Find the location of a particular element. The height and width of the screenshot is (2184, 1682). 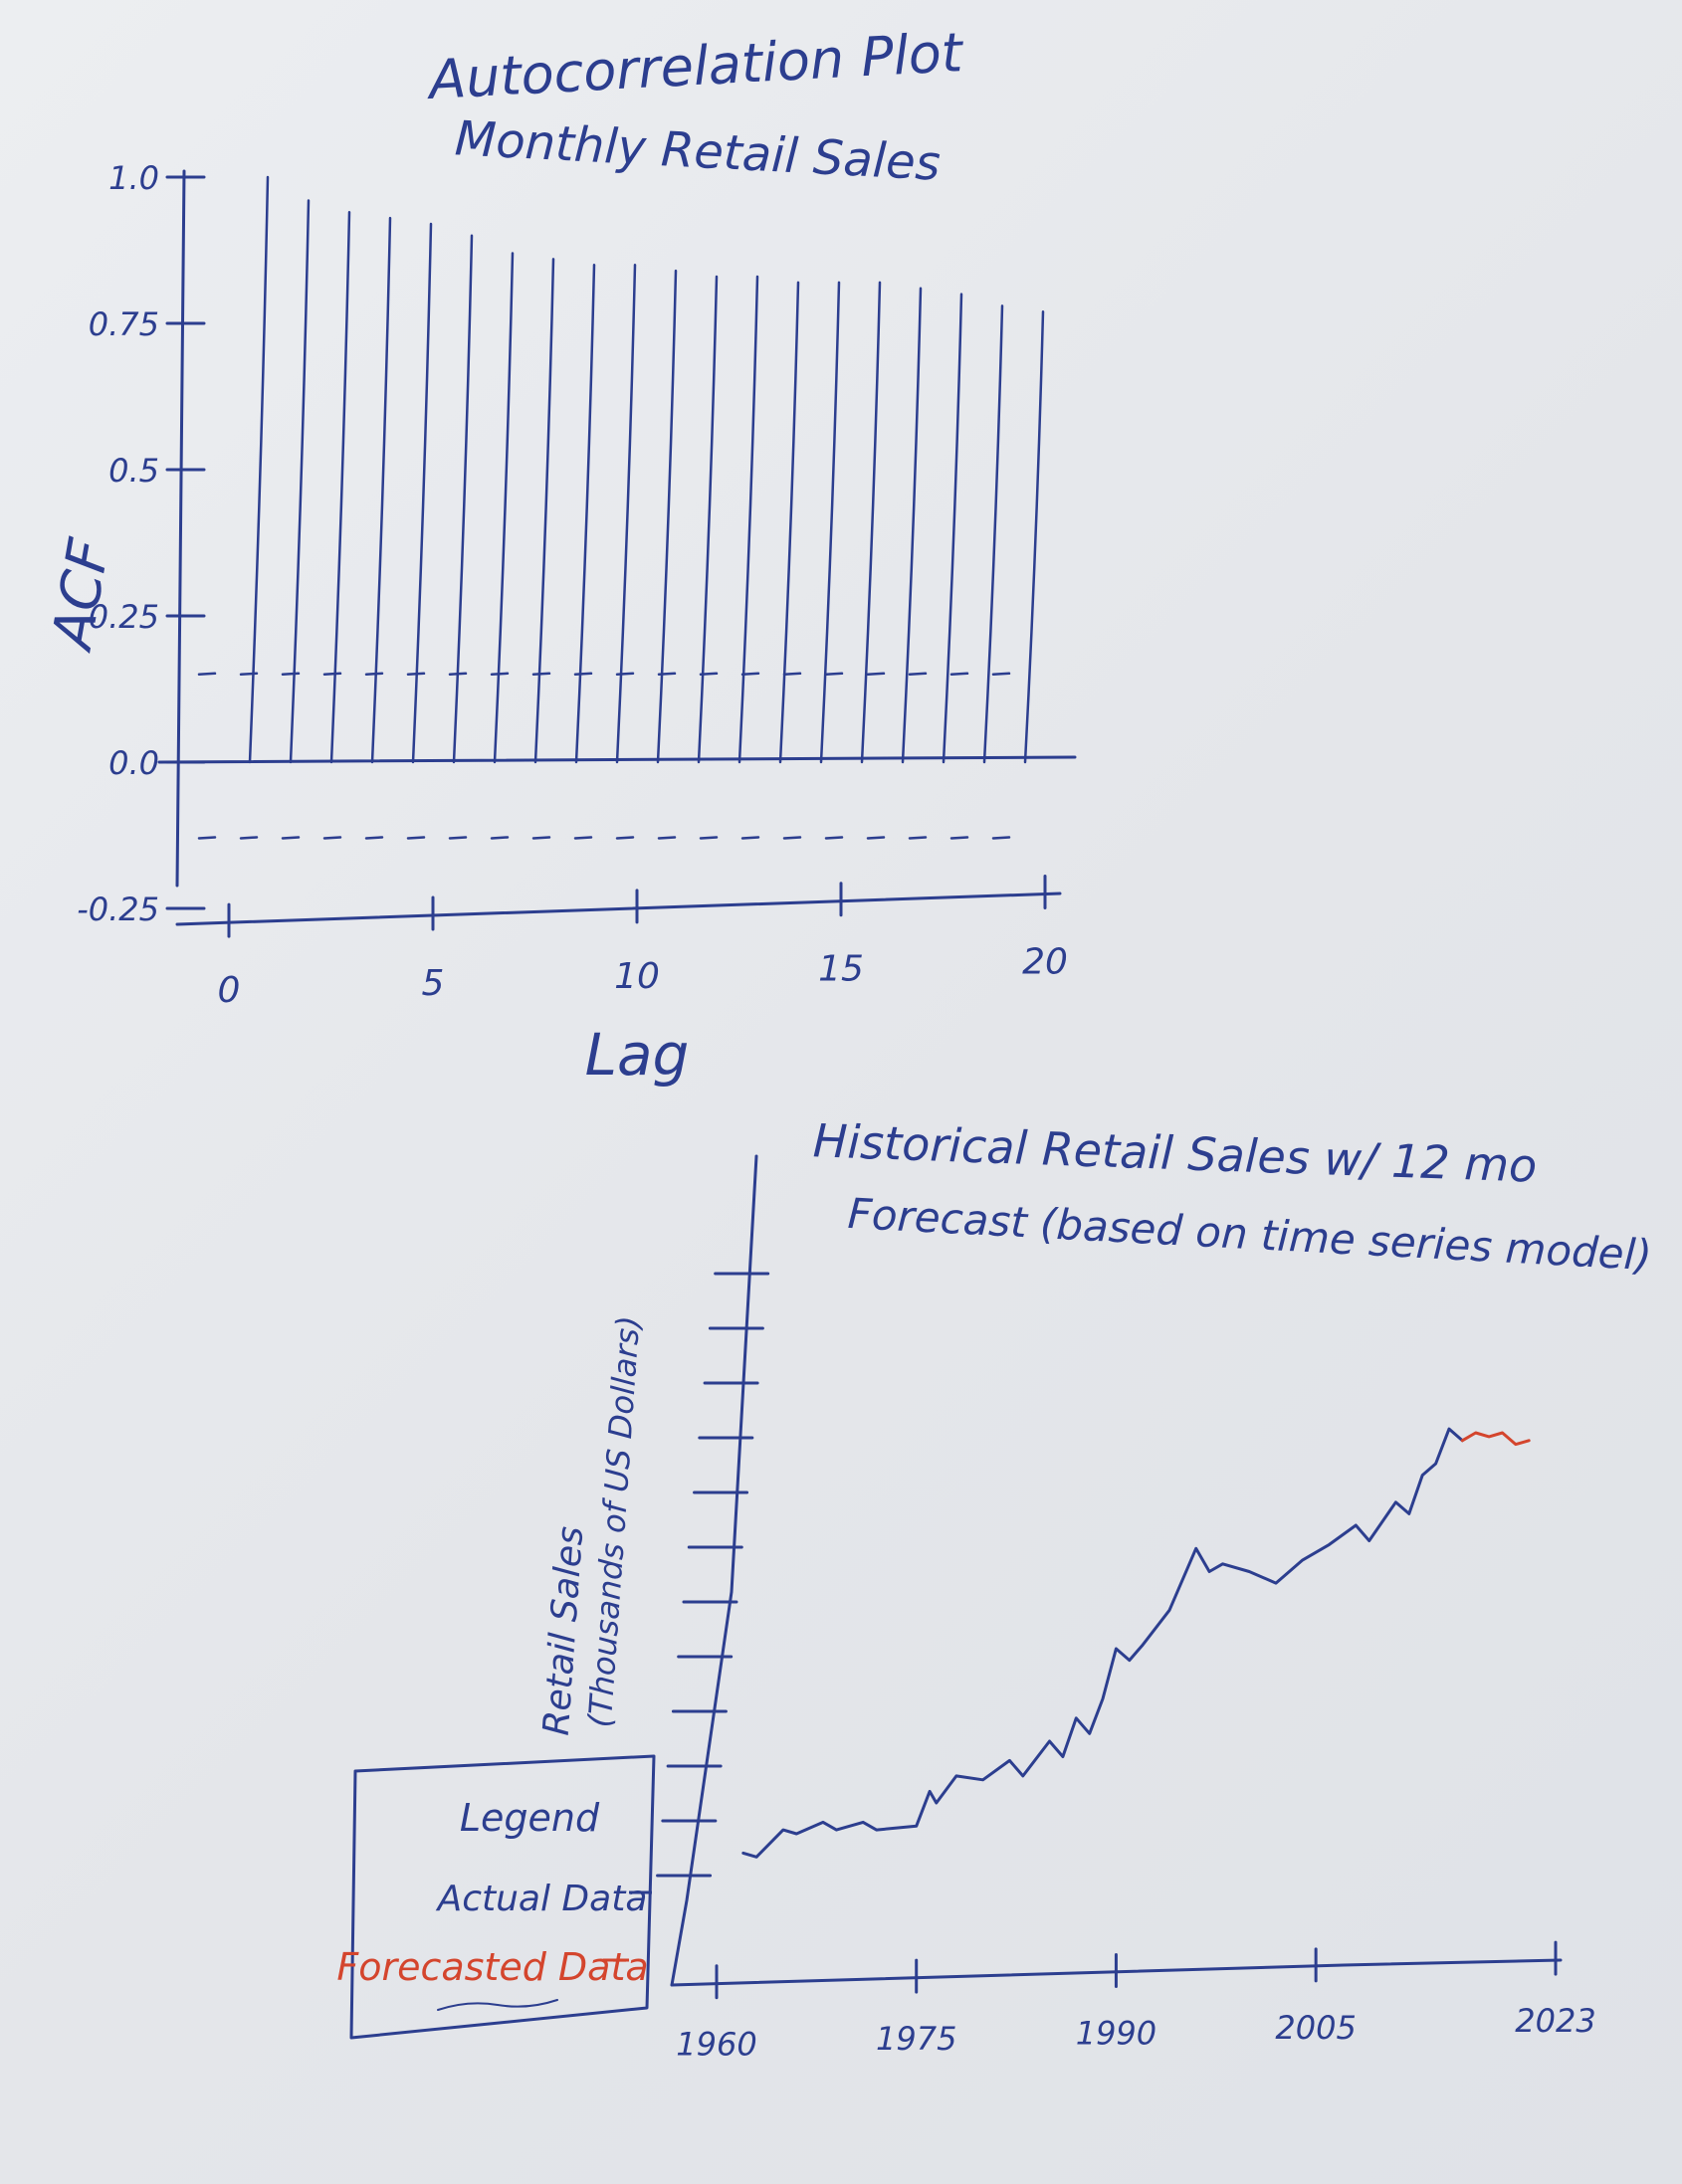

forecast-data-line is located at coordinates (1495, 1439).